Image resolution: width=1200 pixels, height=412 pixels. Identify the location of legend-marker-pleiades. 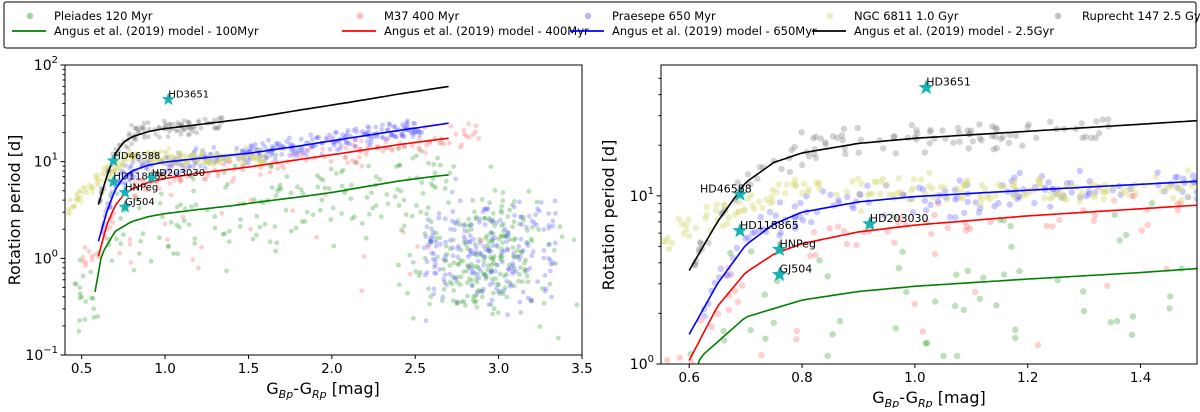
(30, 16).